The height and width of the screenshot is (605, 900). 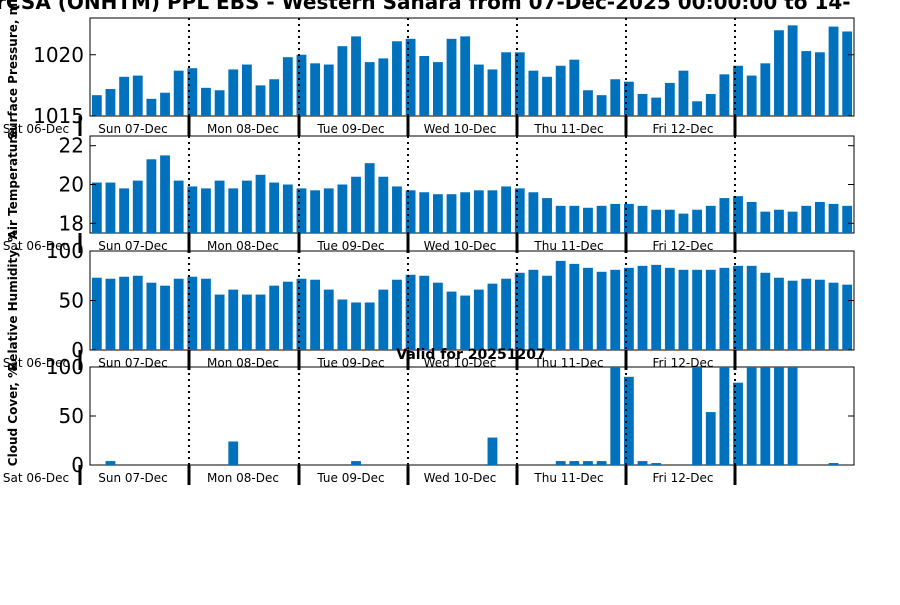 What do you see at coordinates (472, 67) in the screenshot?
I see `axes-frame` at bounding box center [472, 67].